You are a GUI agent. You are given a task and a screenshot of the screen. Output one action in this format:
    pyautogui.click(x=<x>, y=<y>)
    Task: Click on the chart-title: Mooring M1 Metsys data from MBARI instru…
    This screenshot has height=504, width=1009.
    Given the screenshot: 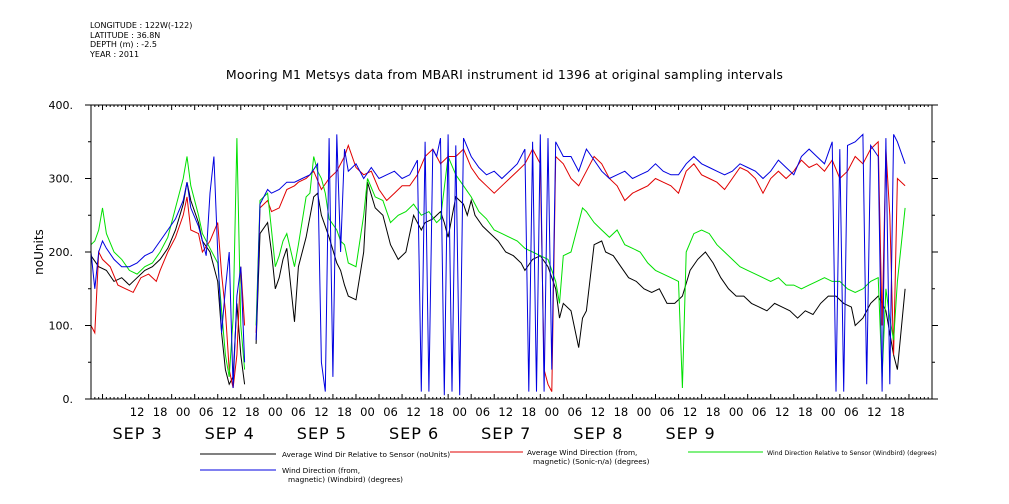 What is the action you would take?
    pyautogui.click(x=504, y=74)
    